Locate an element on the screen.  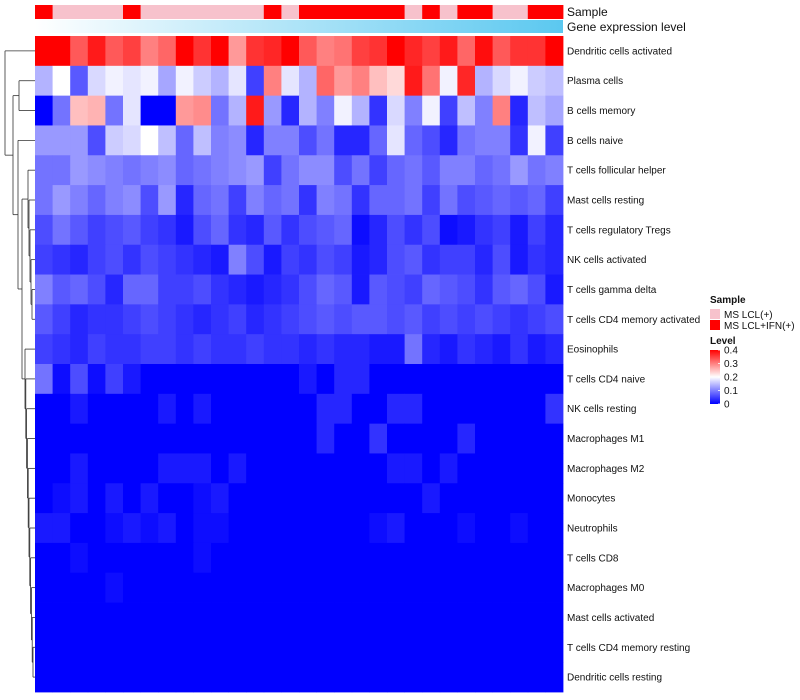
legend-sample-title: Sample is located at coordinates (728, 300).